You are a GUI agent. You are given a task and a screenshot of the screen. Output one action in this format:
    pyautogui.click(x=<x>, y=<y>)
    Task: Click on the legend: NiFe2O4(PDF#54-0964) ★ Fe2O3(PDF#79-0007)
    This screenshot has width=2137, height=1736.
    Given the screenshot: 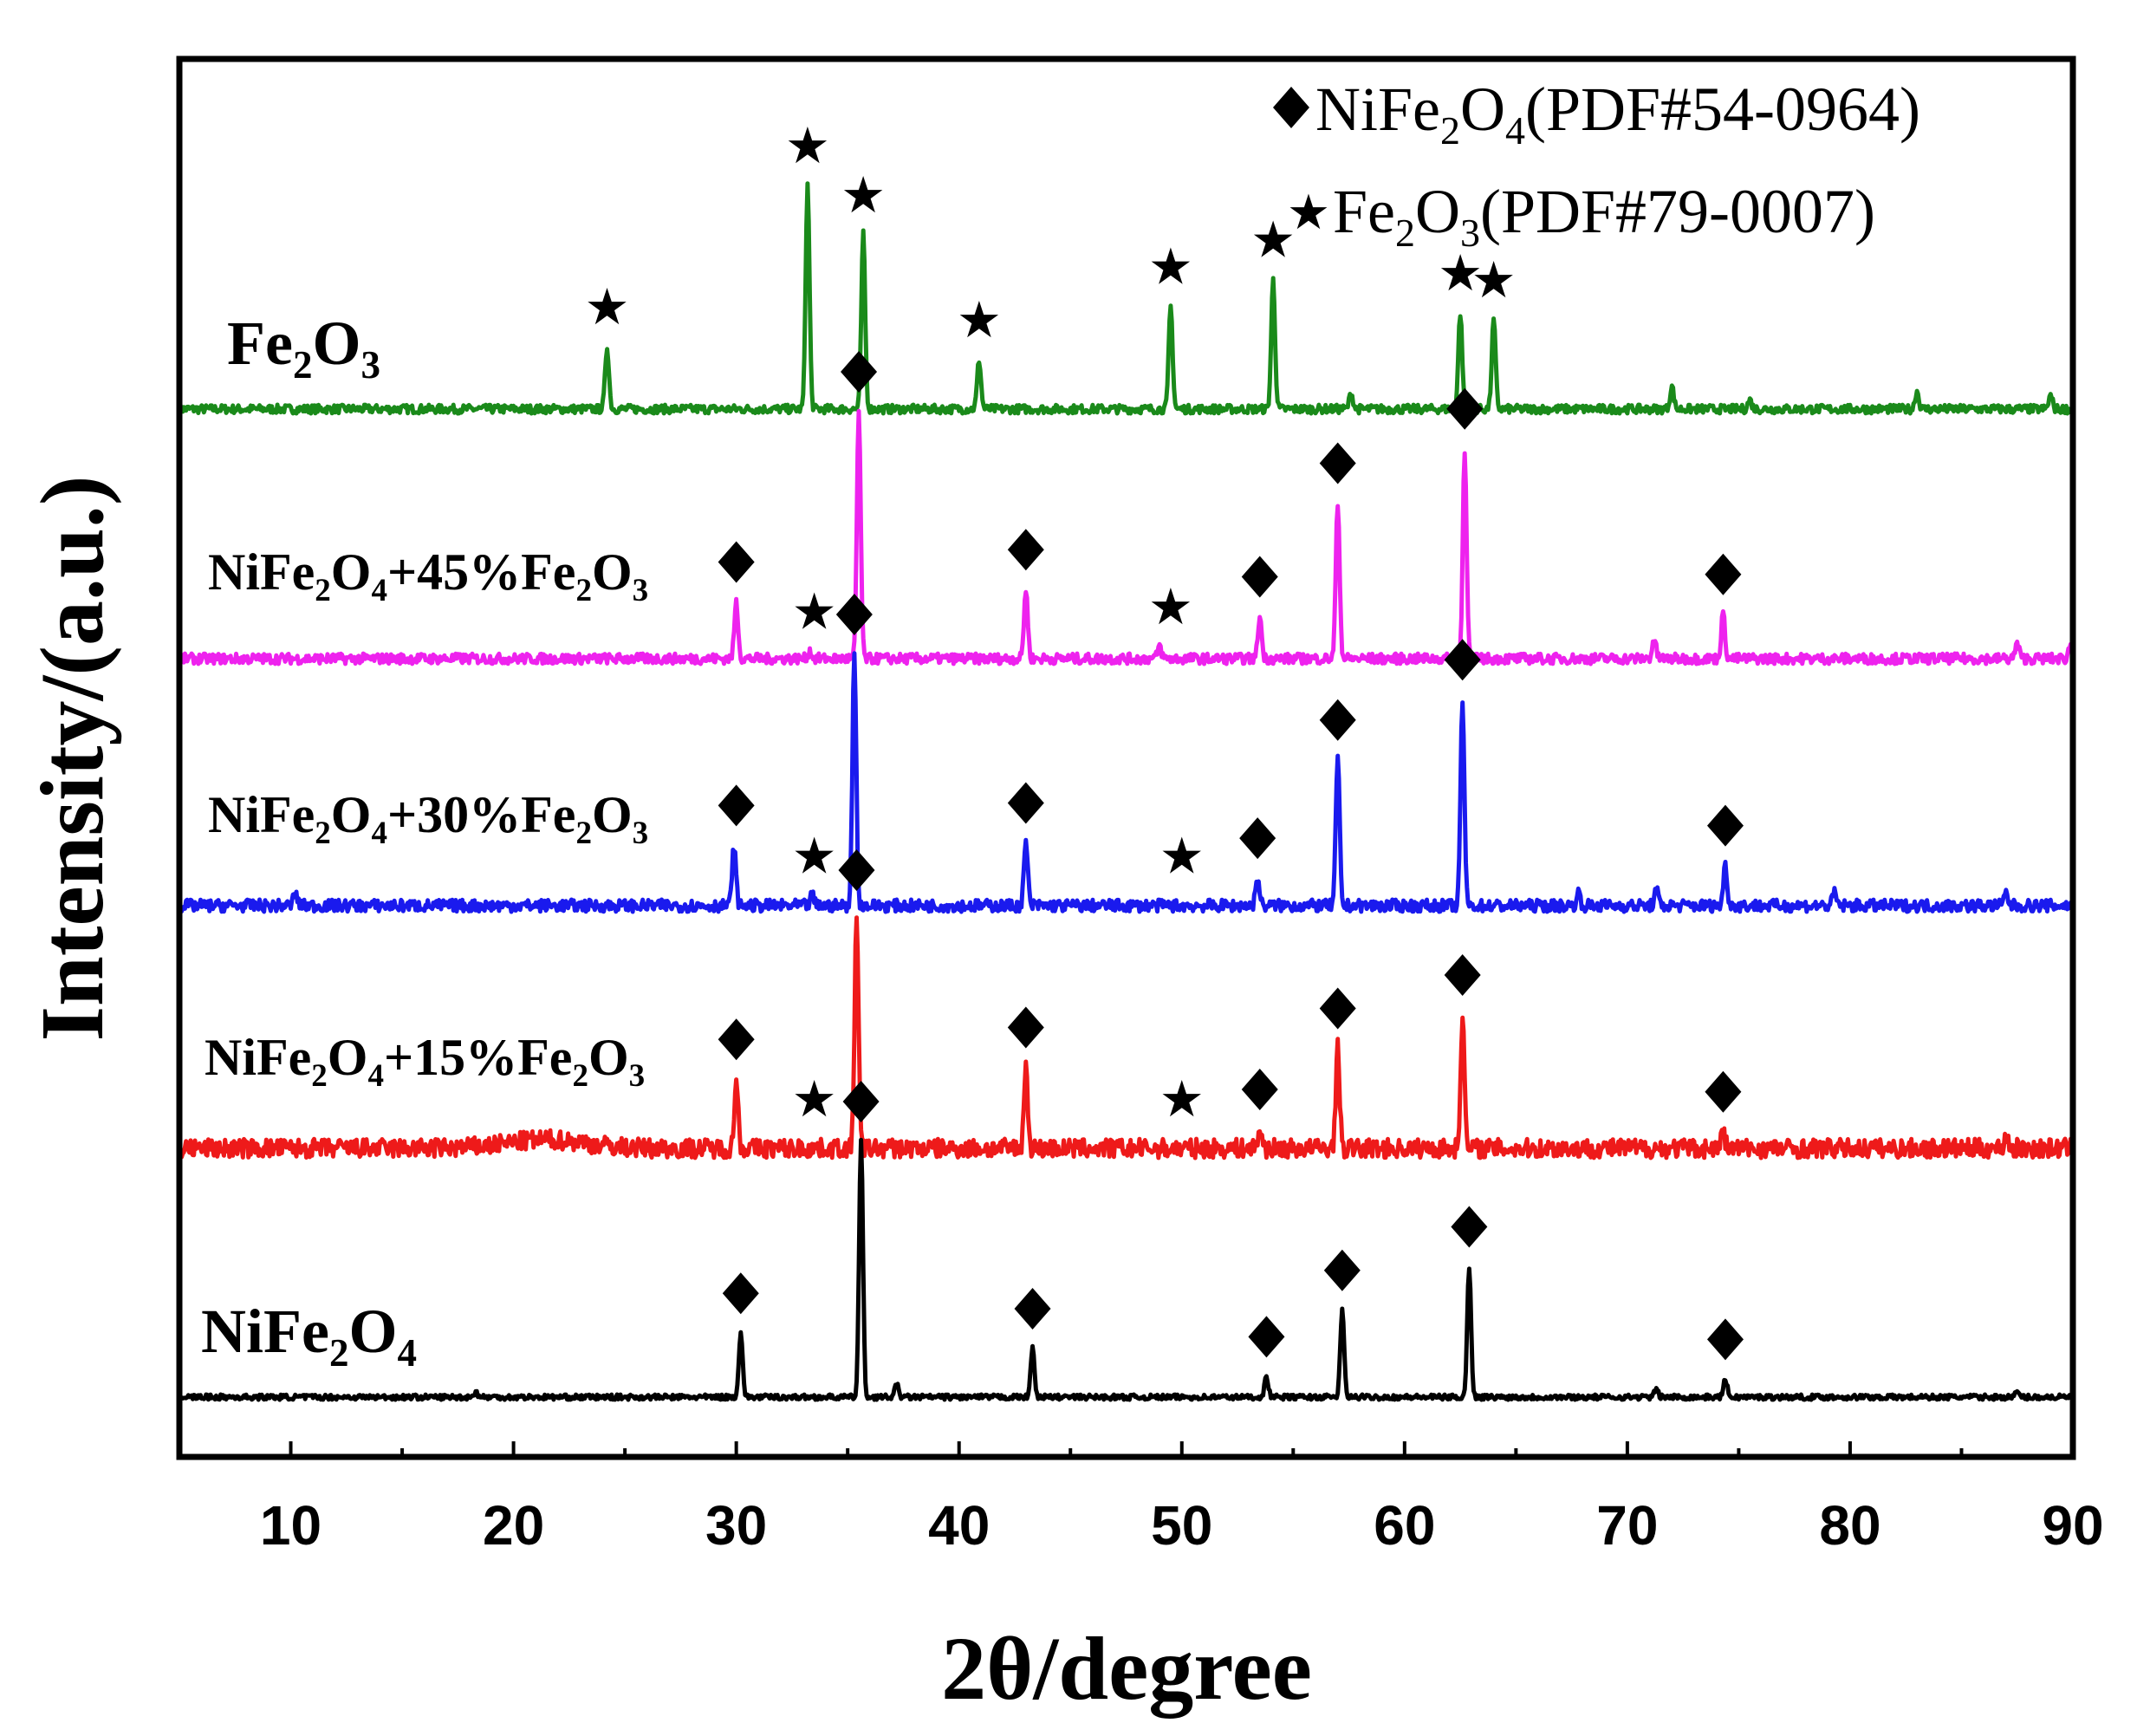 What is the action you would take?
    pyautogui.click(x=1596, y=165)
    